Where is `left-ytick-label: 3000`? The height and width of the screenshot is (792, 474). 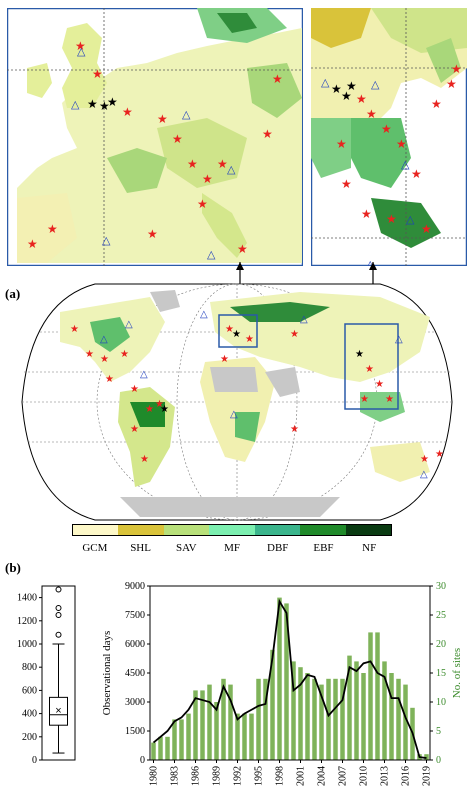
left-ytick-label: 3000 is located at coordinates (135, 702).